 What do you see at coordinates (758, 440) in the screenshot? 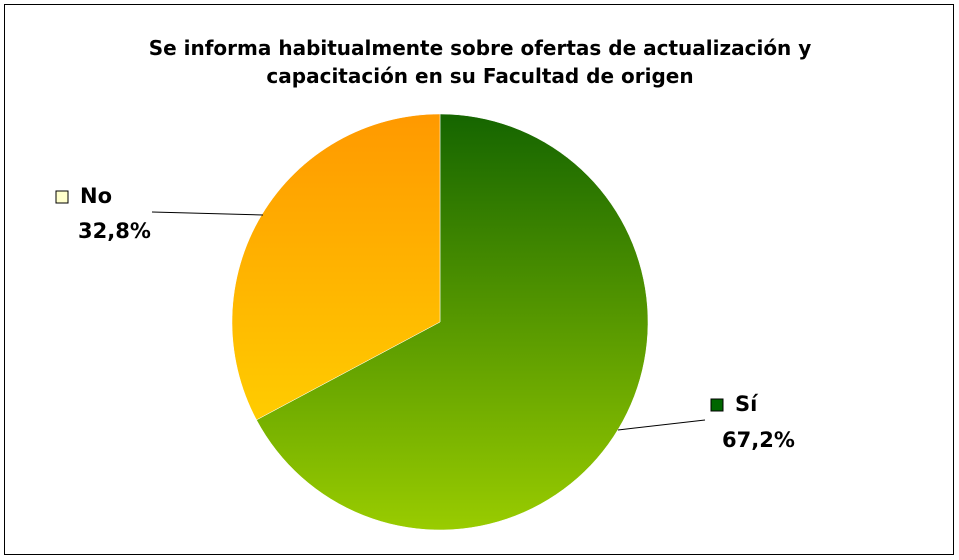
I see `value-label: 67,2%` at bounding box center [758, 440].